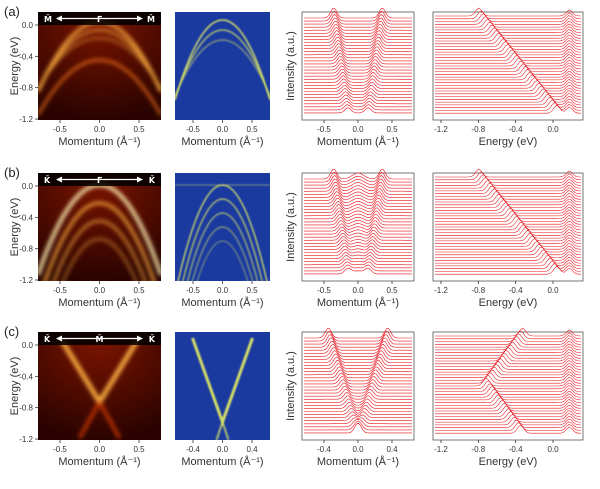 The width and height of the screenshot is (600, 489). What do you see at coordinates (350, 398) in the screenshot?
I see `mdc-stack: -0.4 0.0 0.4 Intensity (a.u.) Momentum (Å⁻¹)` at bounding box center [350, 398].